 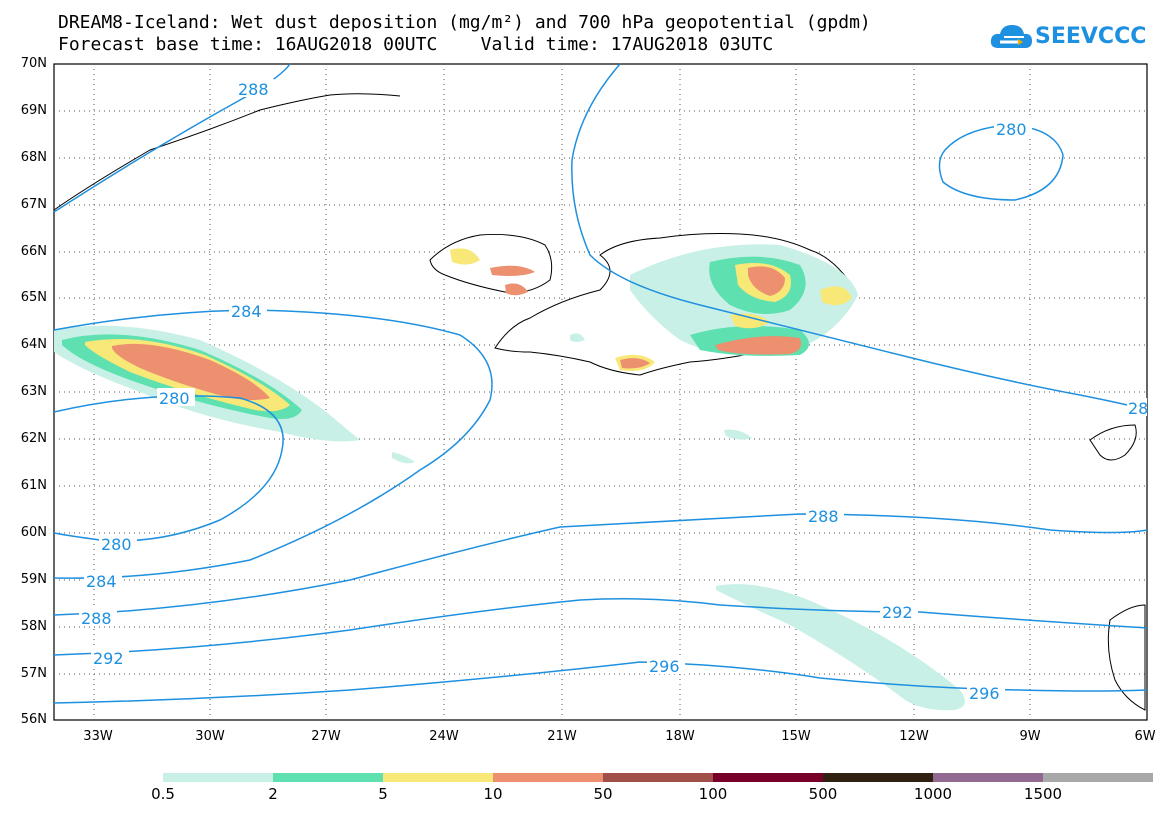 What do you see at coordinates (227, 152) in the screenshot?
I see `greenland-coast` at bounding box center [227, 152].